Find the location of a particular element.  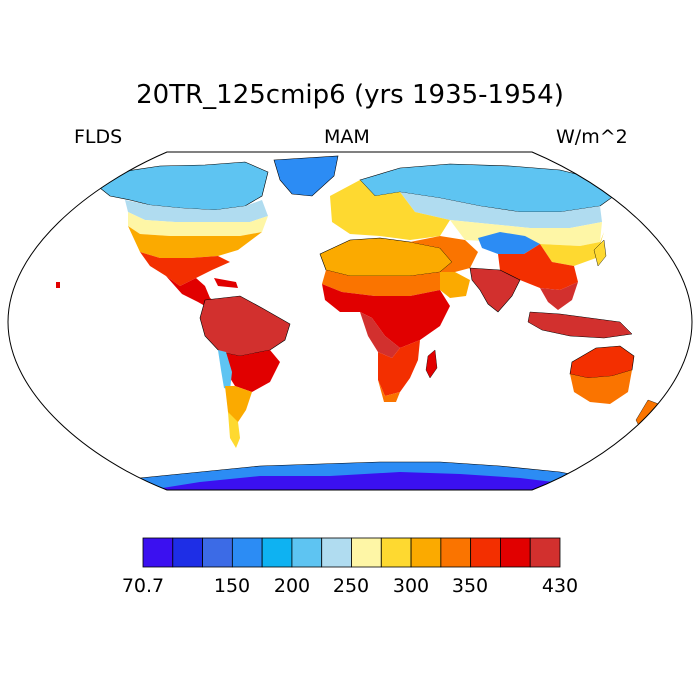

variable-label: FLDS is located at coordinates (98, 137).